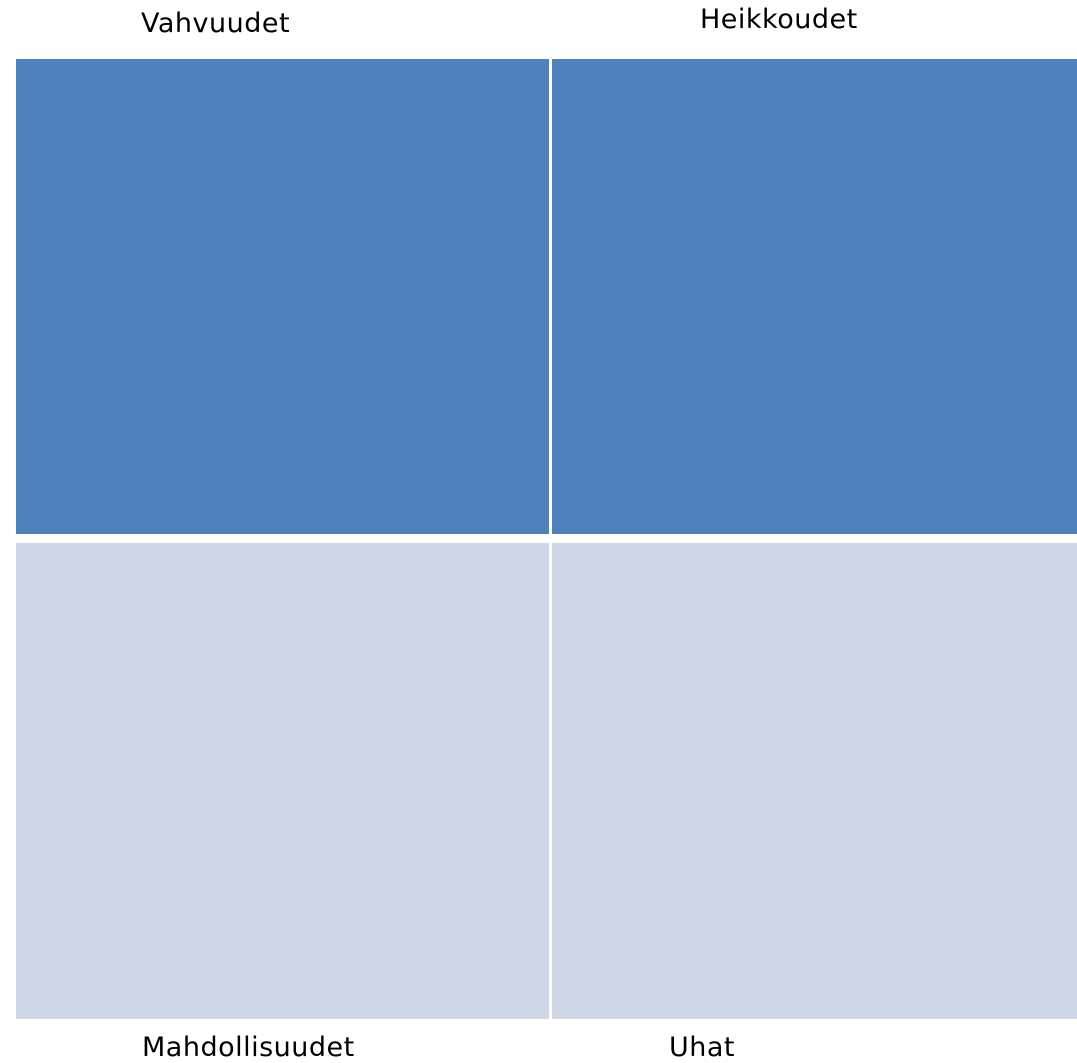  Describe the element at coordinates (216, 23) in the screenshot. I see `strengths-label: Vahvuudet` at that location.